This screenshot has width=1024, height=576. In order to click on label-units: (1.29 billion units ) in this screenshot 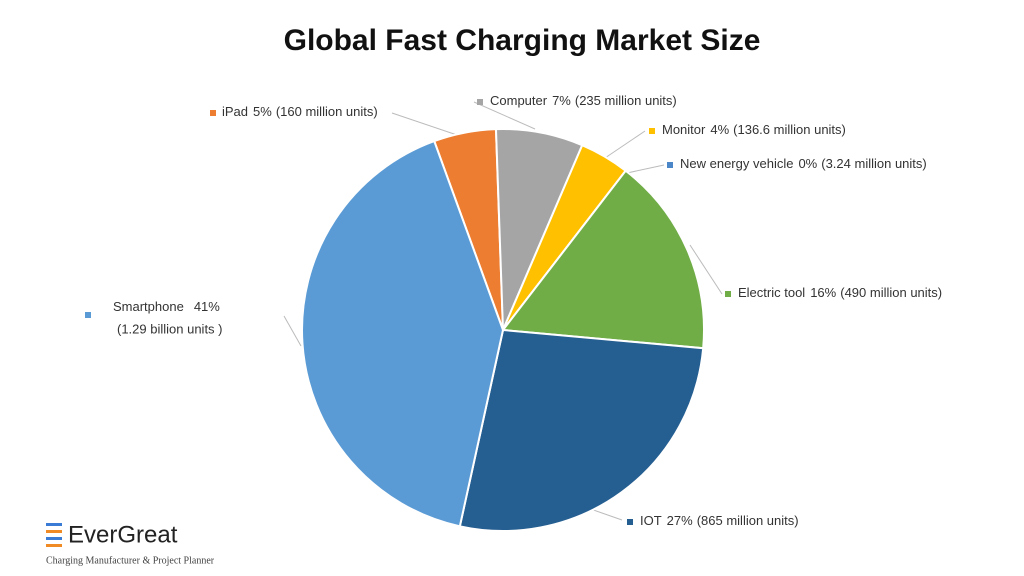, I will do `click(170, 328)`.